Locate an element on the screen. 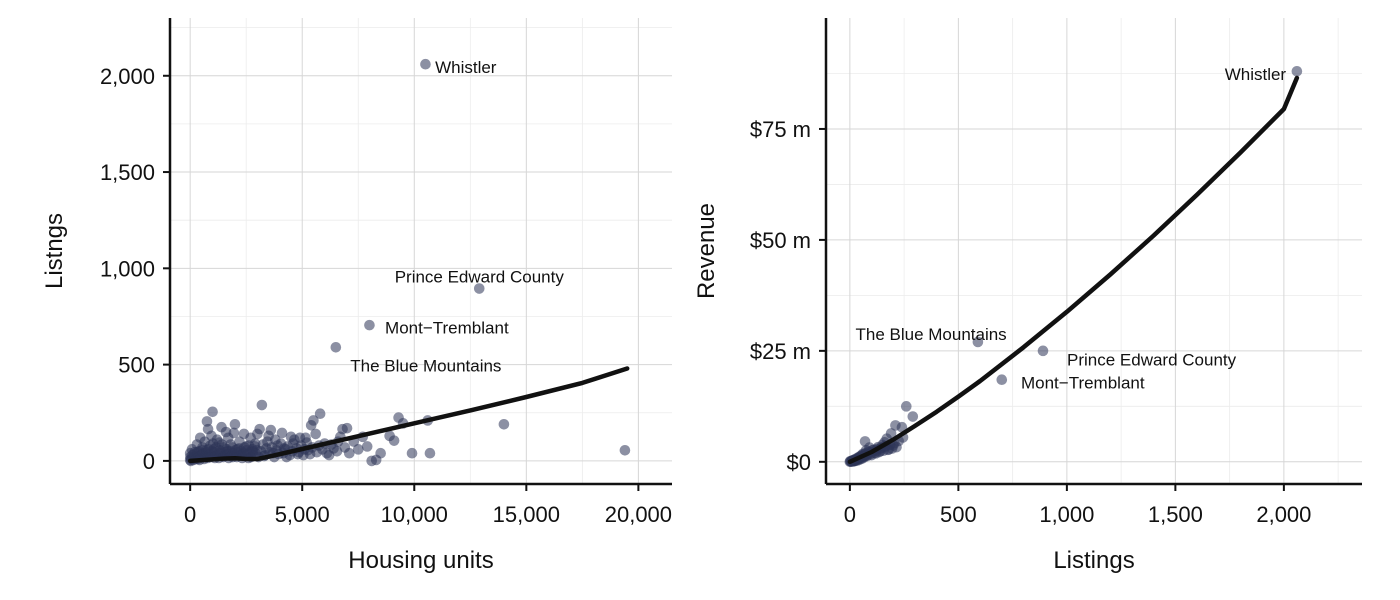 Image resolution: width=1400 pixels, height=600 pixels. y-tick-label: 500 is located at coordinates (136, 365).